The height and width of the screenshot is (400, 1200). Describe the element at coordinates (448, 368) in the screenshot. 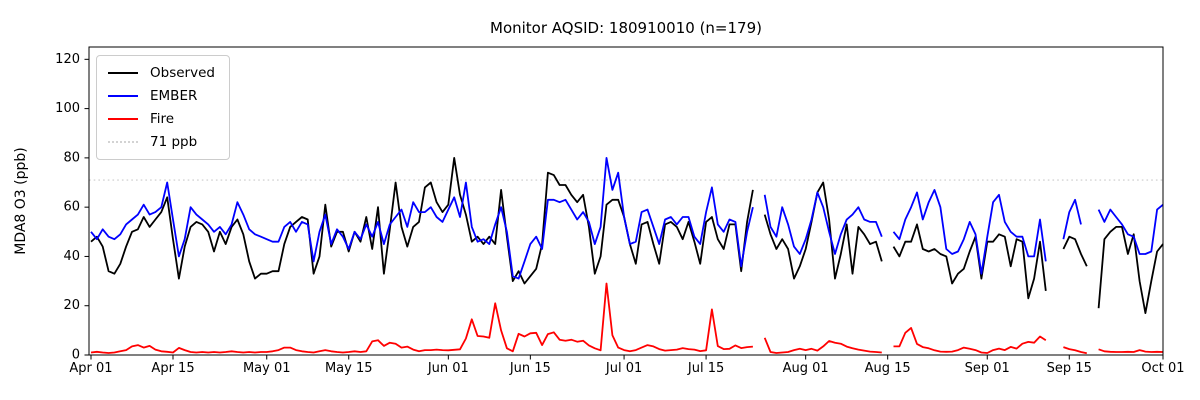

I see `x-tick-label: Jun 01` at that location.